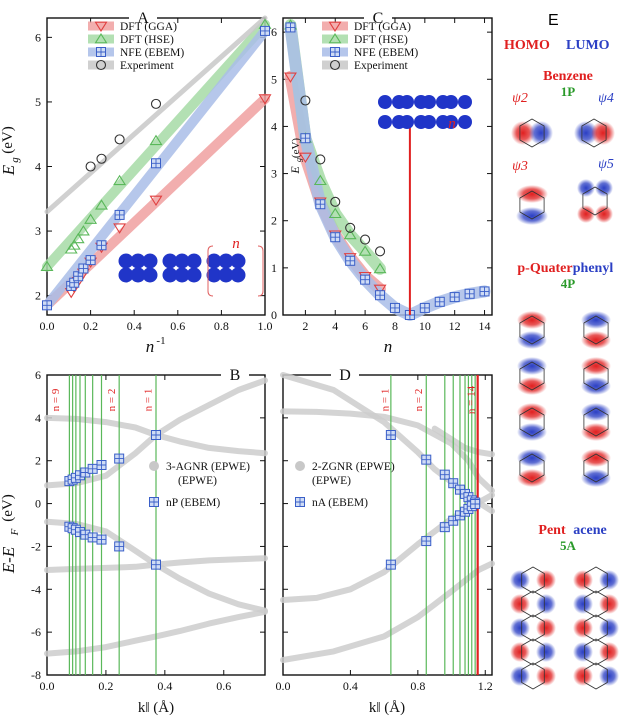 The image size is (624, 724). Describe the element at coordinates (345, 375) in the screenshot. I see `panel-label-bg-D` at that location.